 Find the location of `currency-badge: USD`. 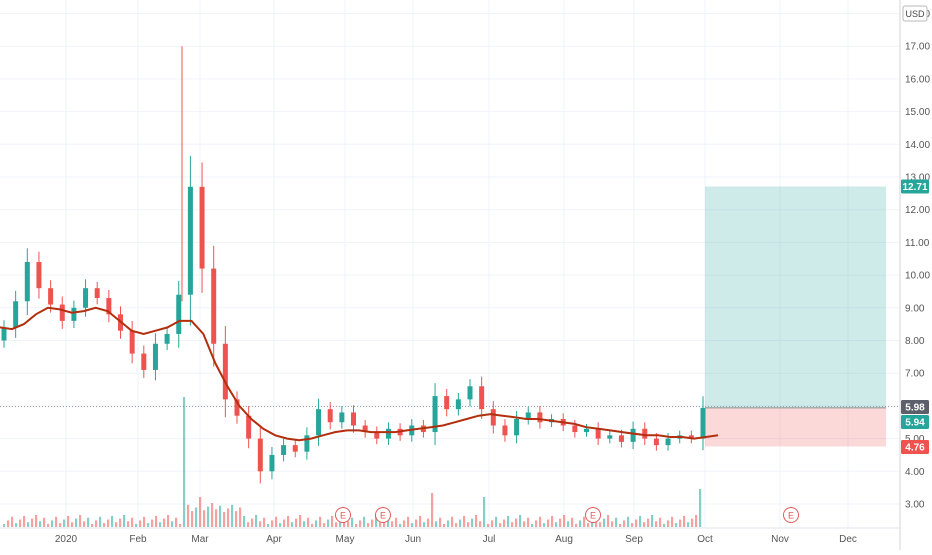

currency-badge: USD is located at coordinates (915, 13).